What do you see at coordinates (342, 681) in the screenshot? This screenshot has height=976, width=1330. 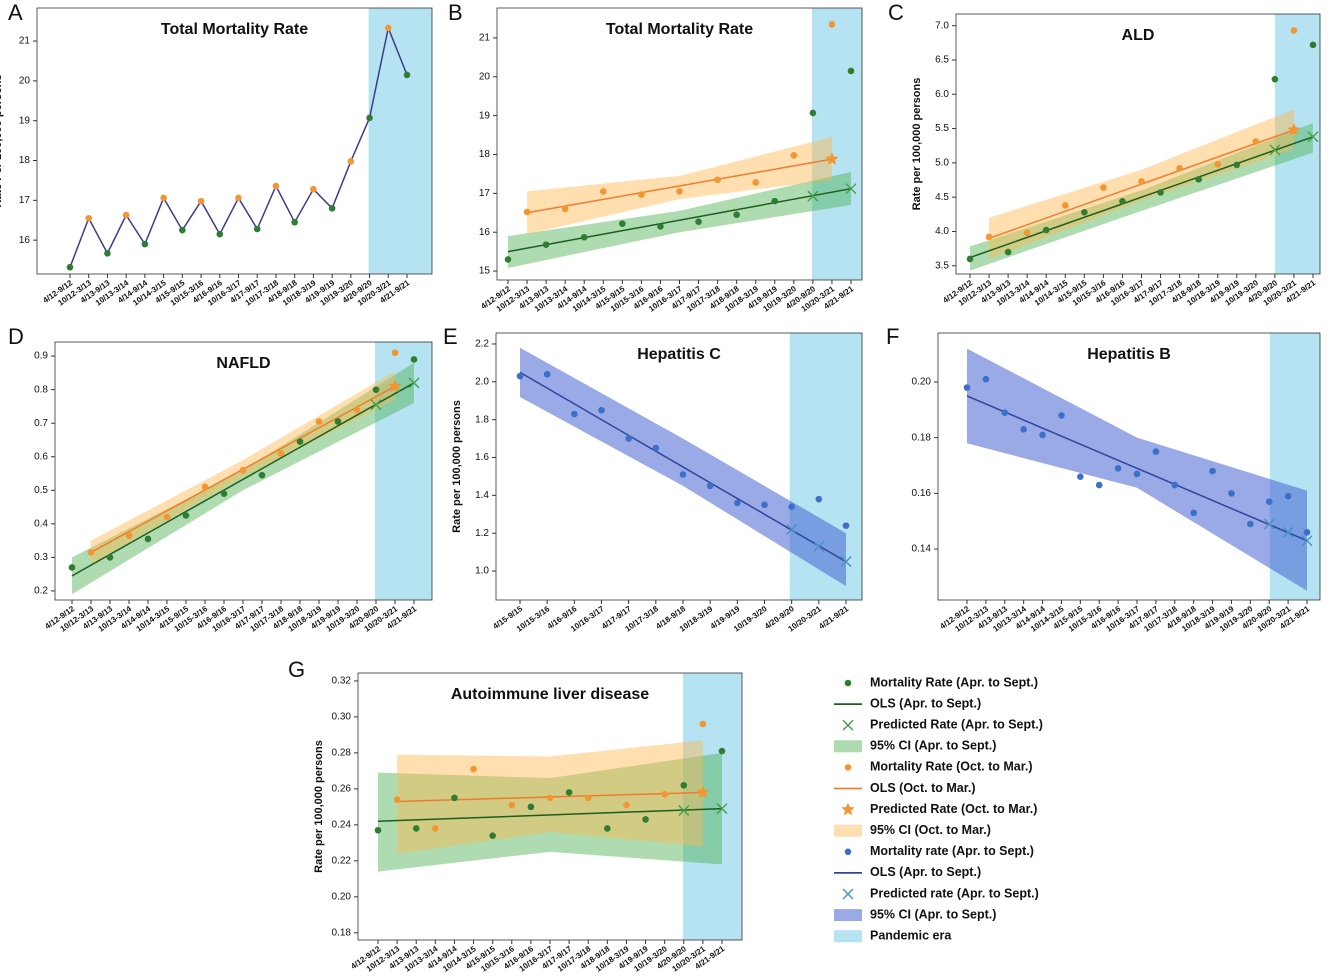 I see `y-tick-label: 0.32` at bounding box center [342, 681].